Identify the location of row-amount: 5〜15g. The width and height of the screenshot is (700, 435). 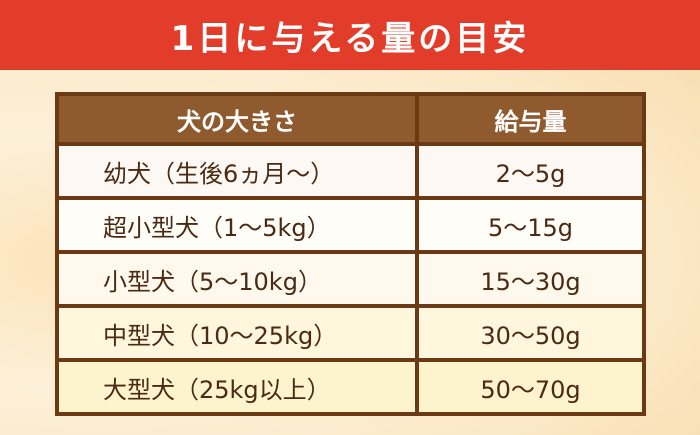
(530, 225).